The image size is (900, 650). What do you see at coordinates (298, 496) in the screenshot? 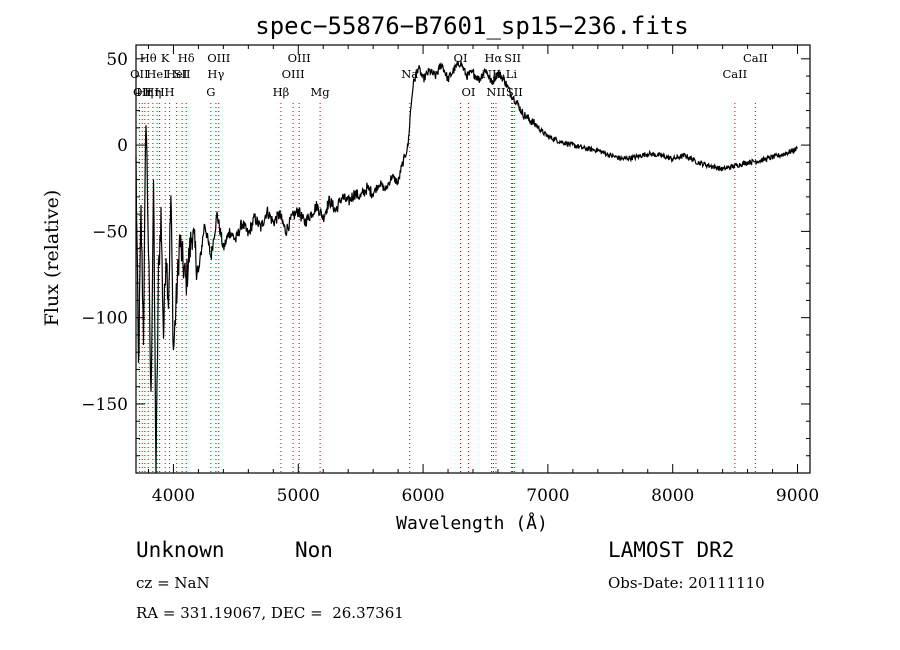
I see `x-tick-label: 5000` at bounding box center [298, 496].